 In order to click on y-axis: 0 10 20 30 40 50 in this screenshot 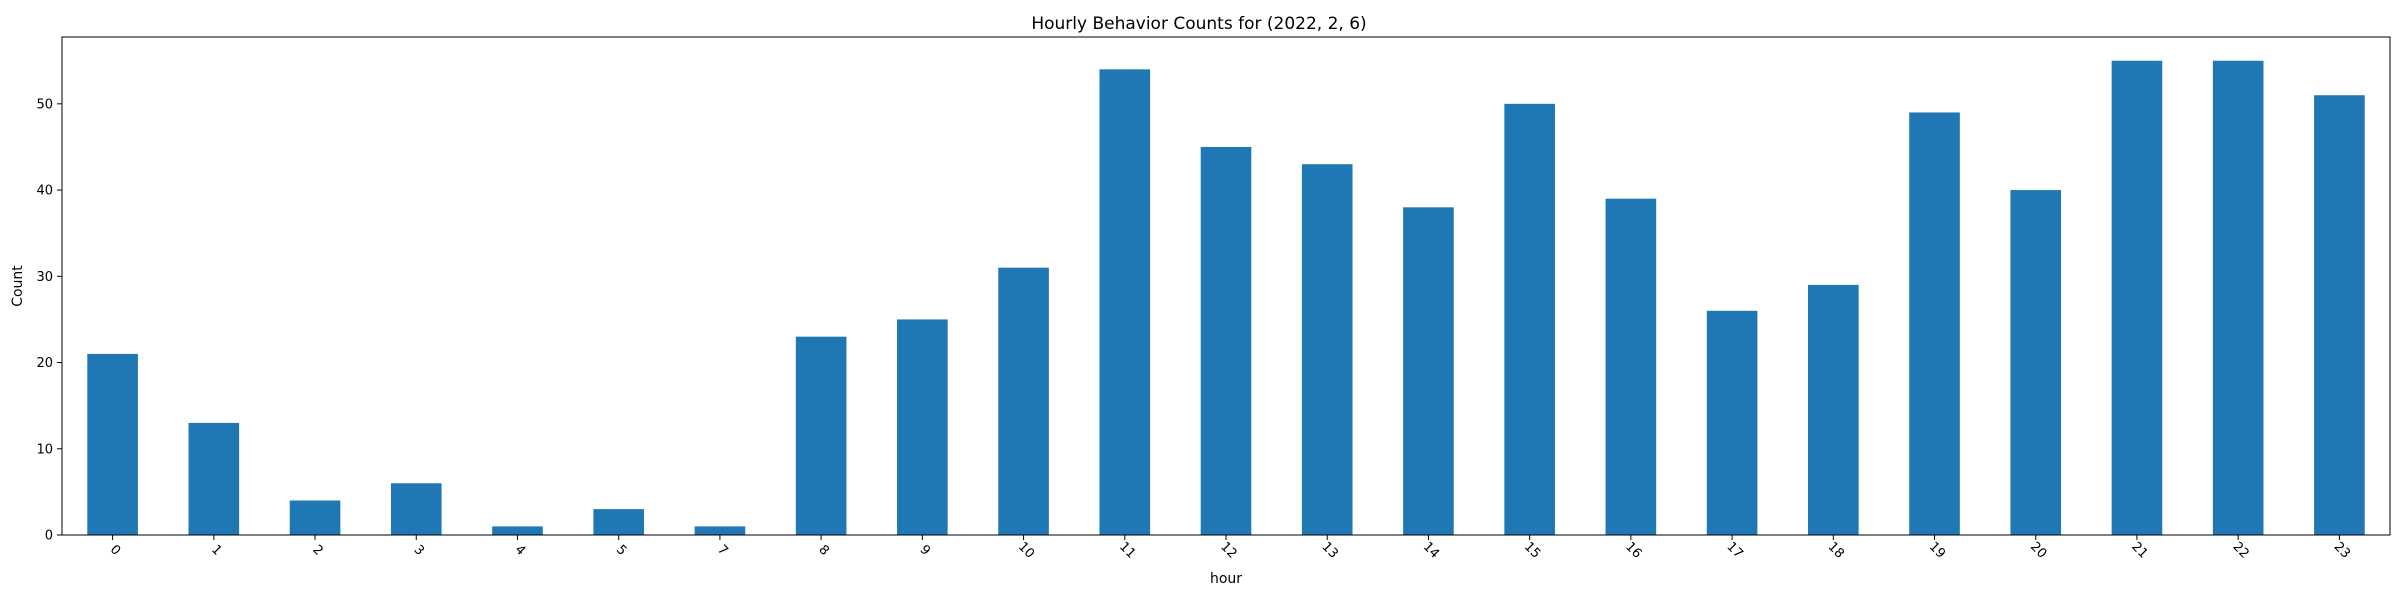, I will do `click(49, 320)`.